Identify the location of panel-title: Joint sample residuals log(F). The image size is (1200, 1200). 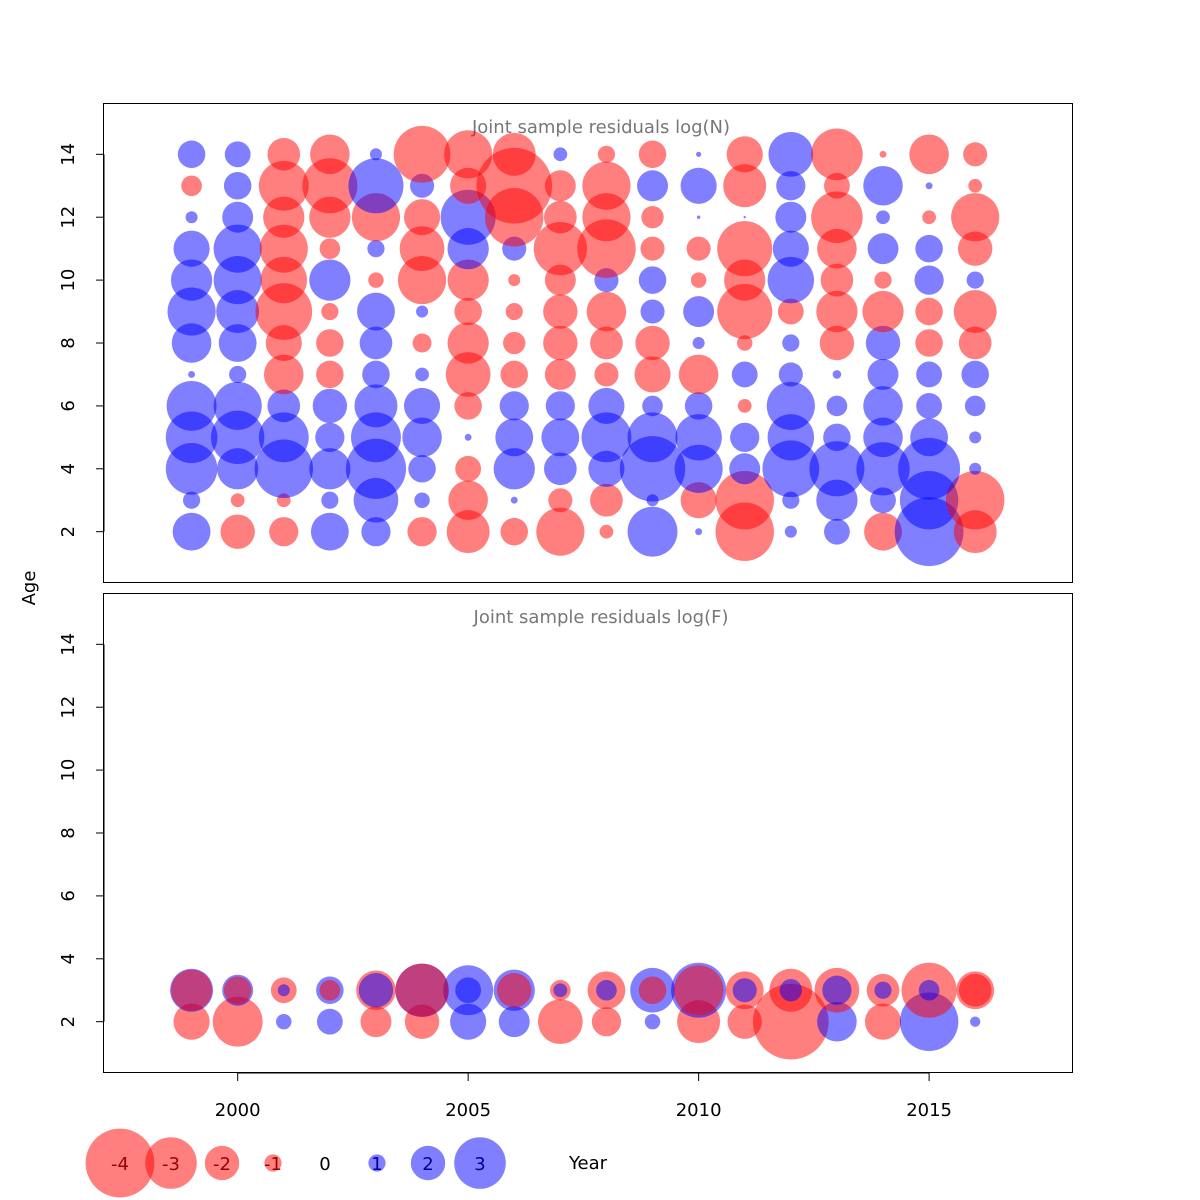
(601, 617).